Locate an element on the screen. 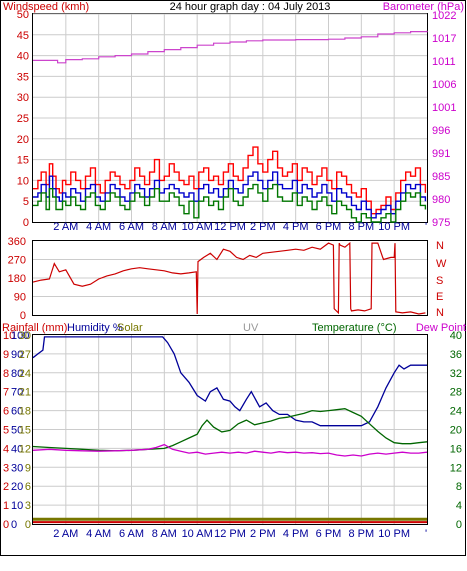 This screenshot has width=467, height=571. wind-x-tick-label: 6 PM is located at coordinates (329, 227).